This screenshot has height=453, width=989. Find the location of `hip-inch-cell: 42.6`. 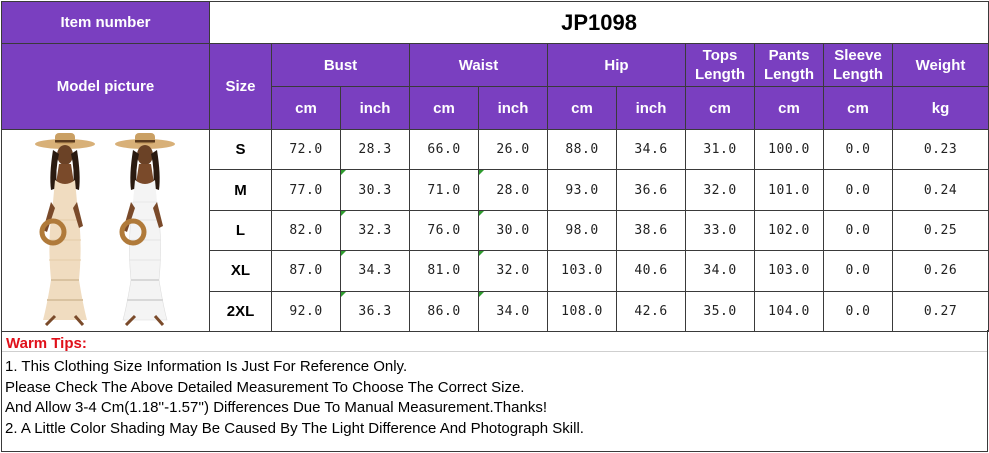

hip-inch-cell: 42.6 is located at coordinates (651, 311).